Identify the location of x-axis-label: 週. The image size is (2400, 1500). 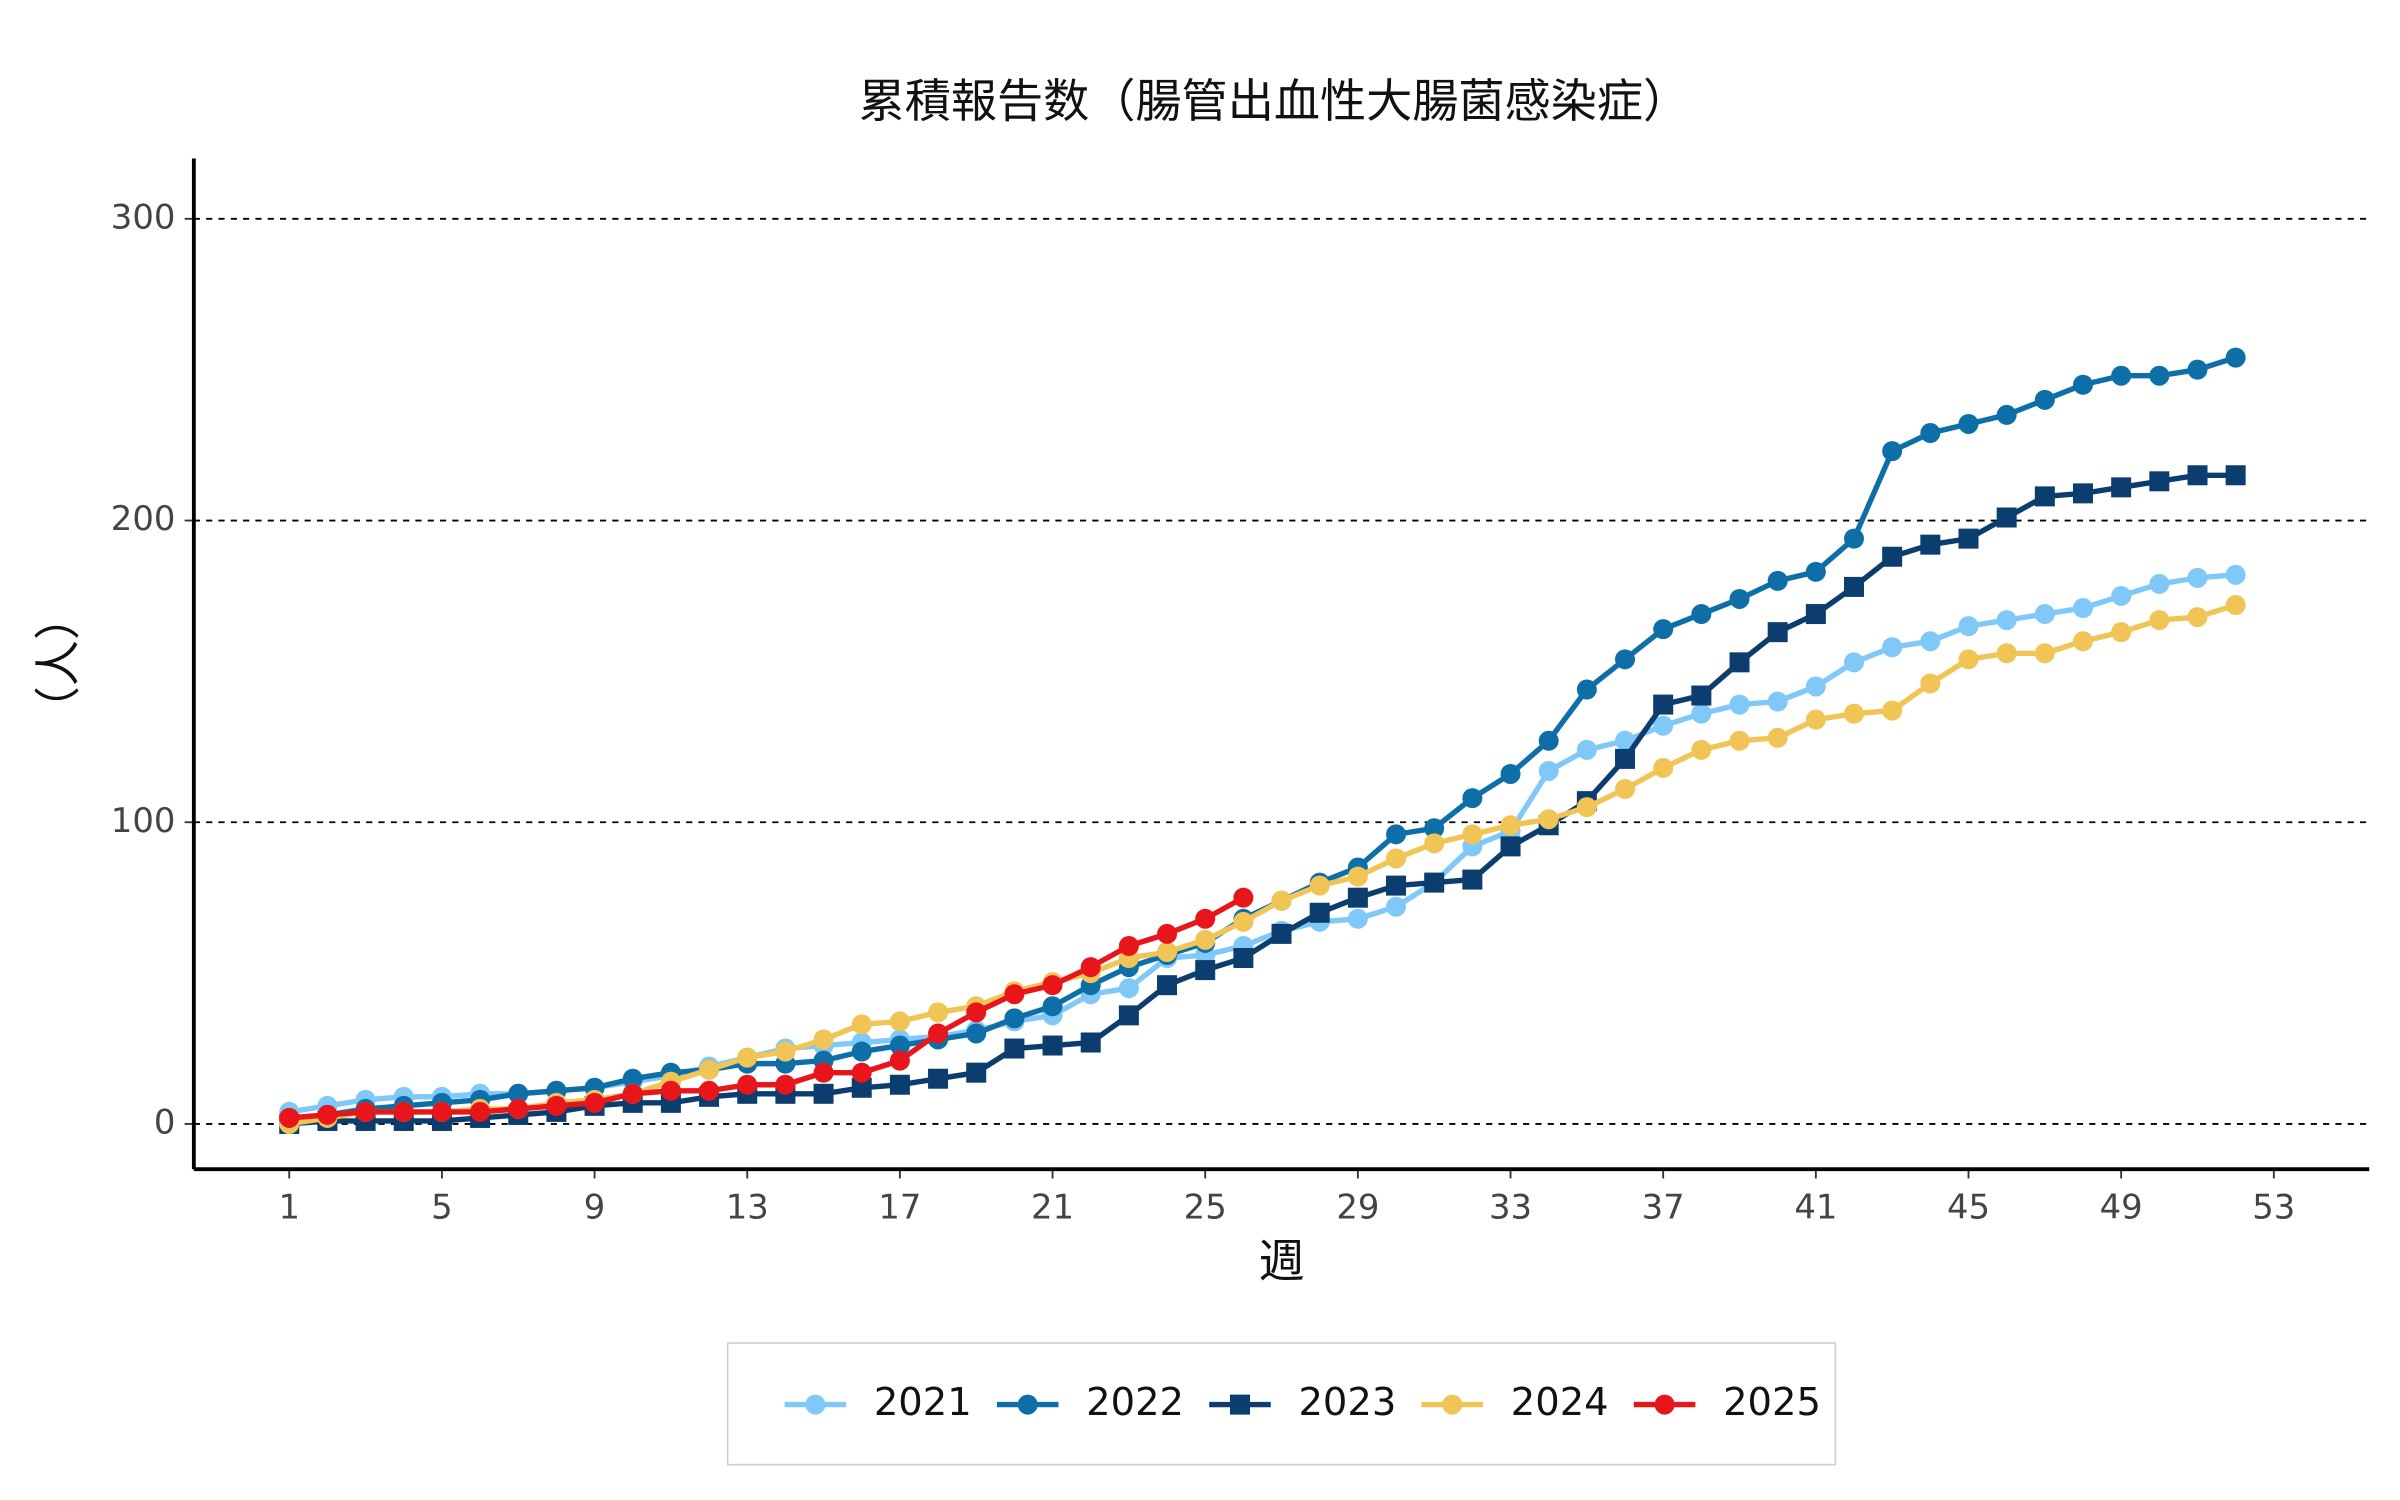
(1281, 1261).